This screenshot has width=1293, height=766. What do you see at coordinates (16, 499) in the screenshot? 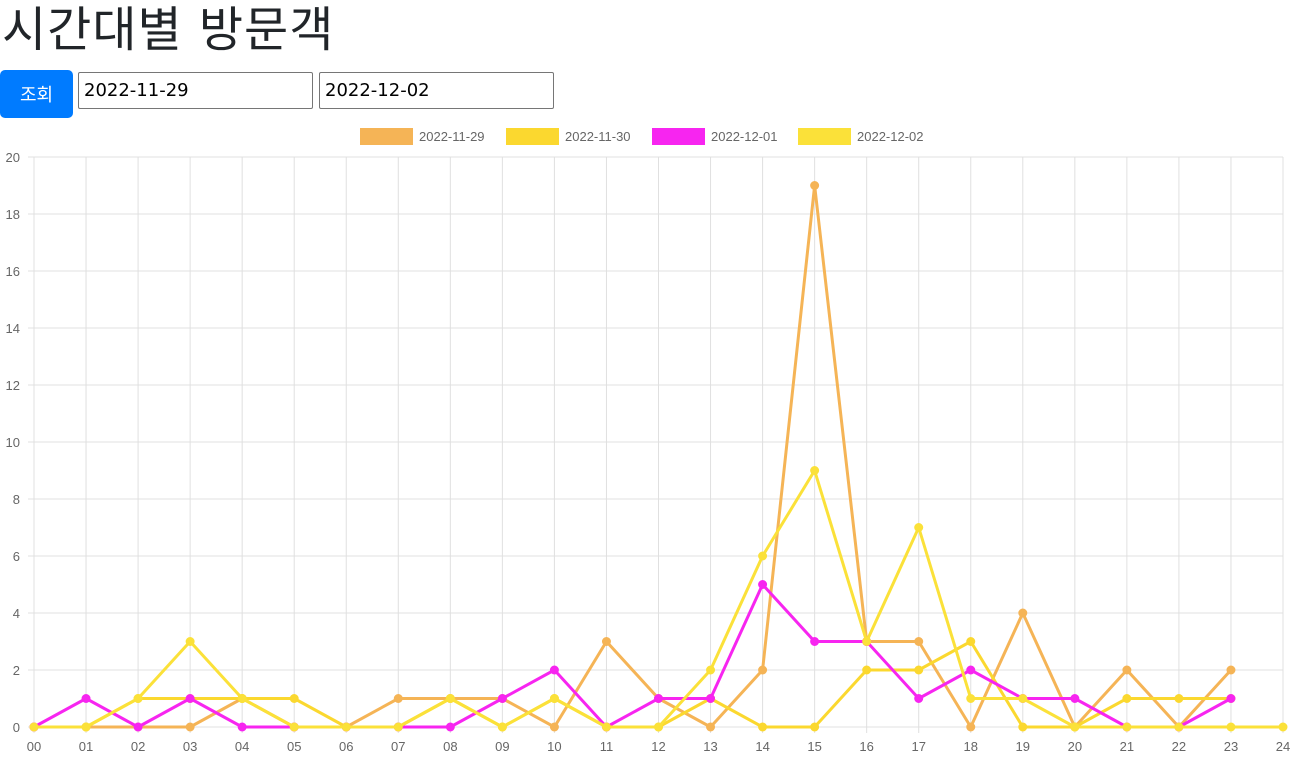
I see `y-tick-label: 8` at bounding box center [16, 499].